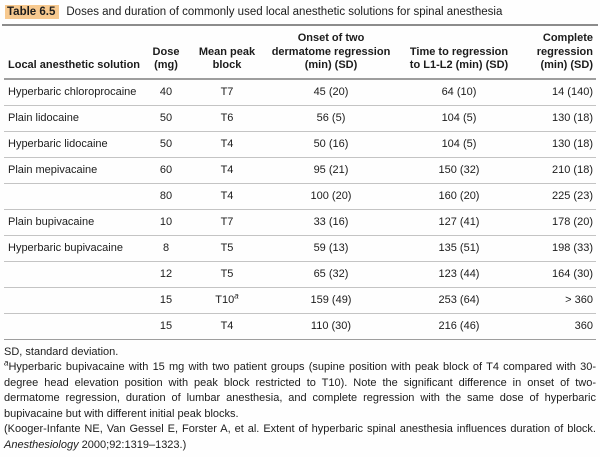  Describe the element at coordinates (227, 53) in the screenshot. I see `column-header-peak_block: Mean peak block` at that location.